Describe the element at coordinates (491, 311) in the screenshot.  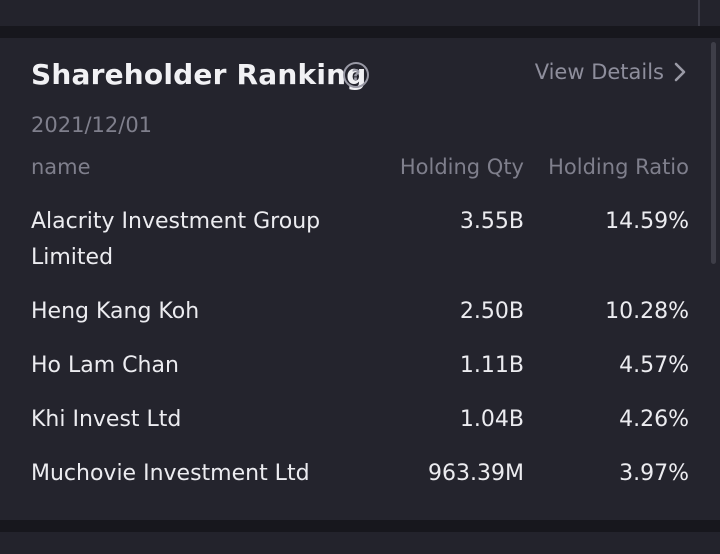
I see `holding-qty: 2.50B` at that location.